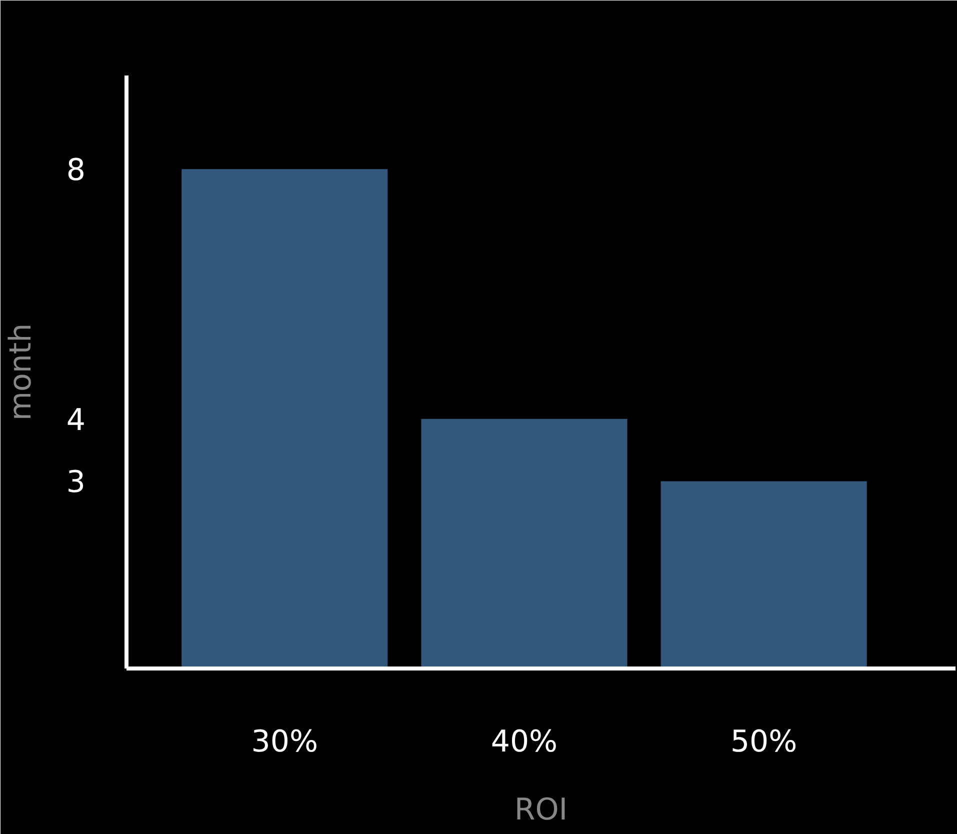 This screenshot has width=957, height=834. I want to click on x-tick-label: 30%, so click(284, 742).